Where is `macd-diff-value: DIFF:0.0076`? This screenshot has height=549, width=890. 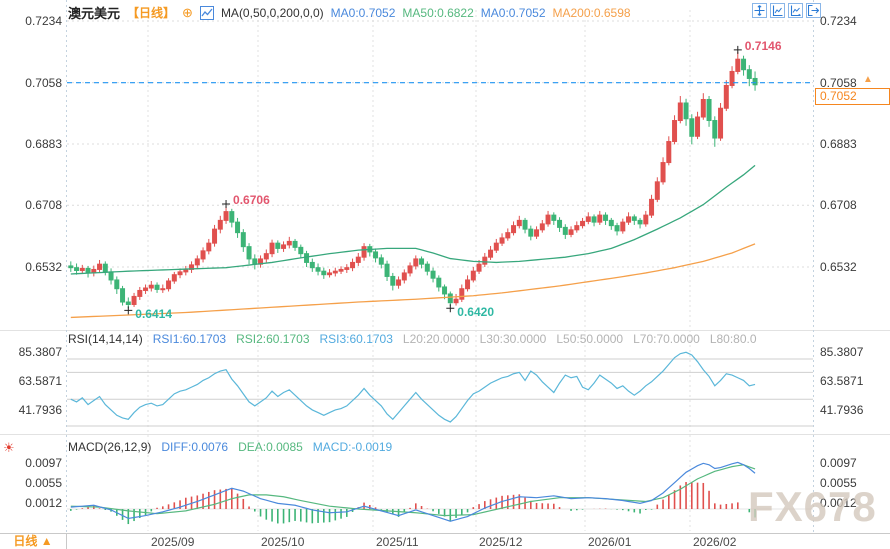 macd-diff-value: DIFF:0.0076 is located at coordinates (195, 447).